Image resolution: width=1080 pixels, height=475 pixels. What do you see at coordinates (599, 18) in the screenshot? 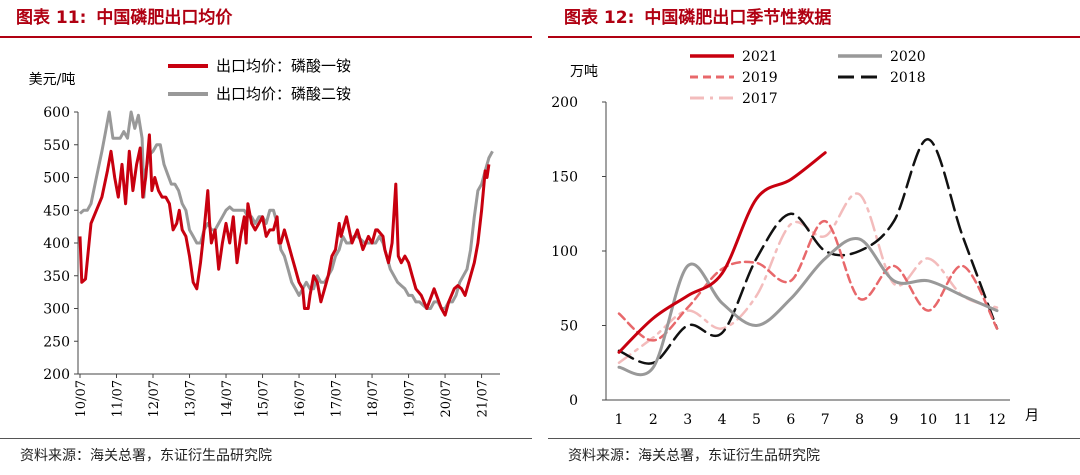
I see `right-title-number: 图表 12:` at bounding box center [599, 18].